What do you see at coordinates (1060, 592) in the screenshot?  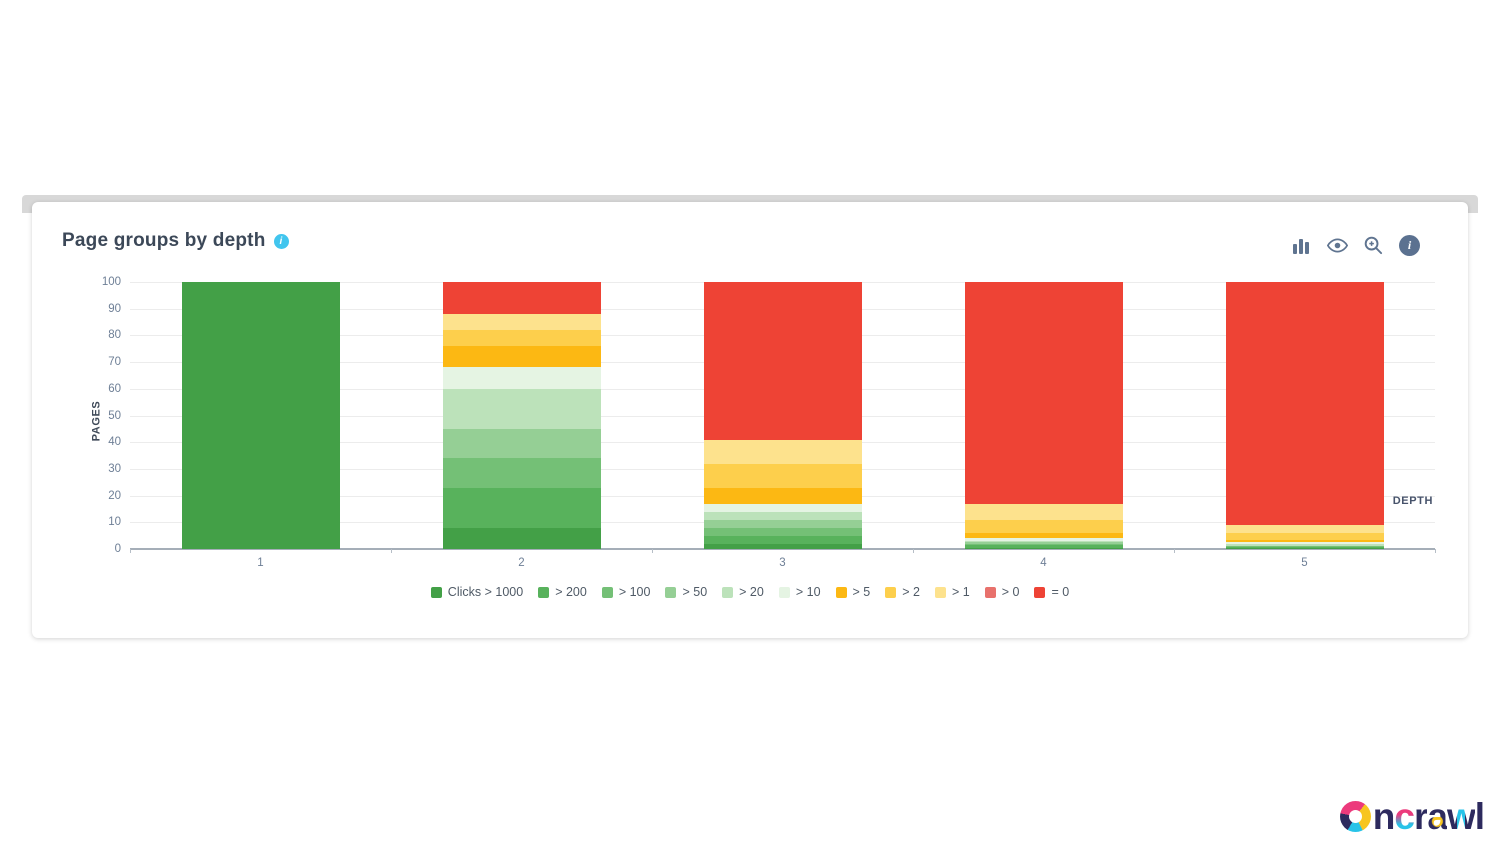 I see `legend-label: = 0` at bounding box center [1060, 592].